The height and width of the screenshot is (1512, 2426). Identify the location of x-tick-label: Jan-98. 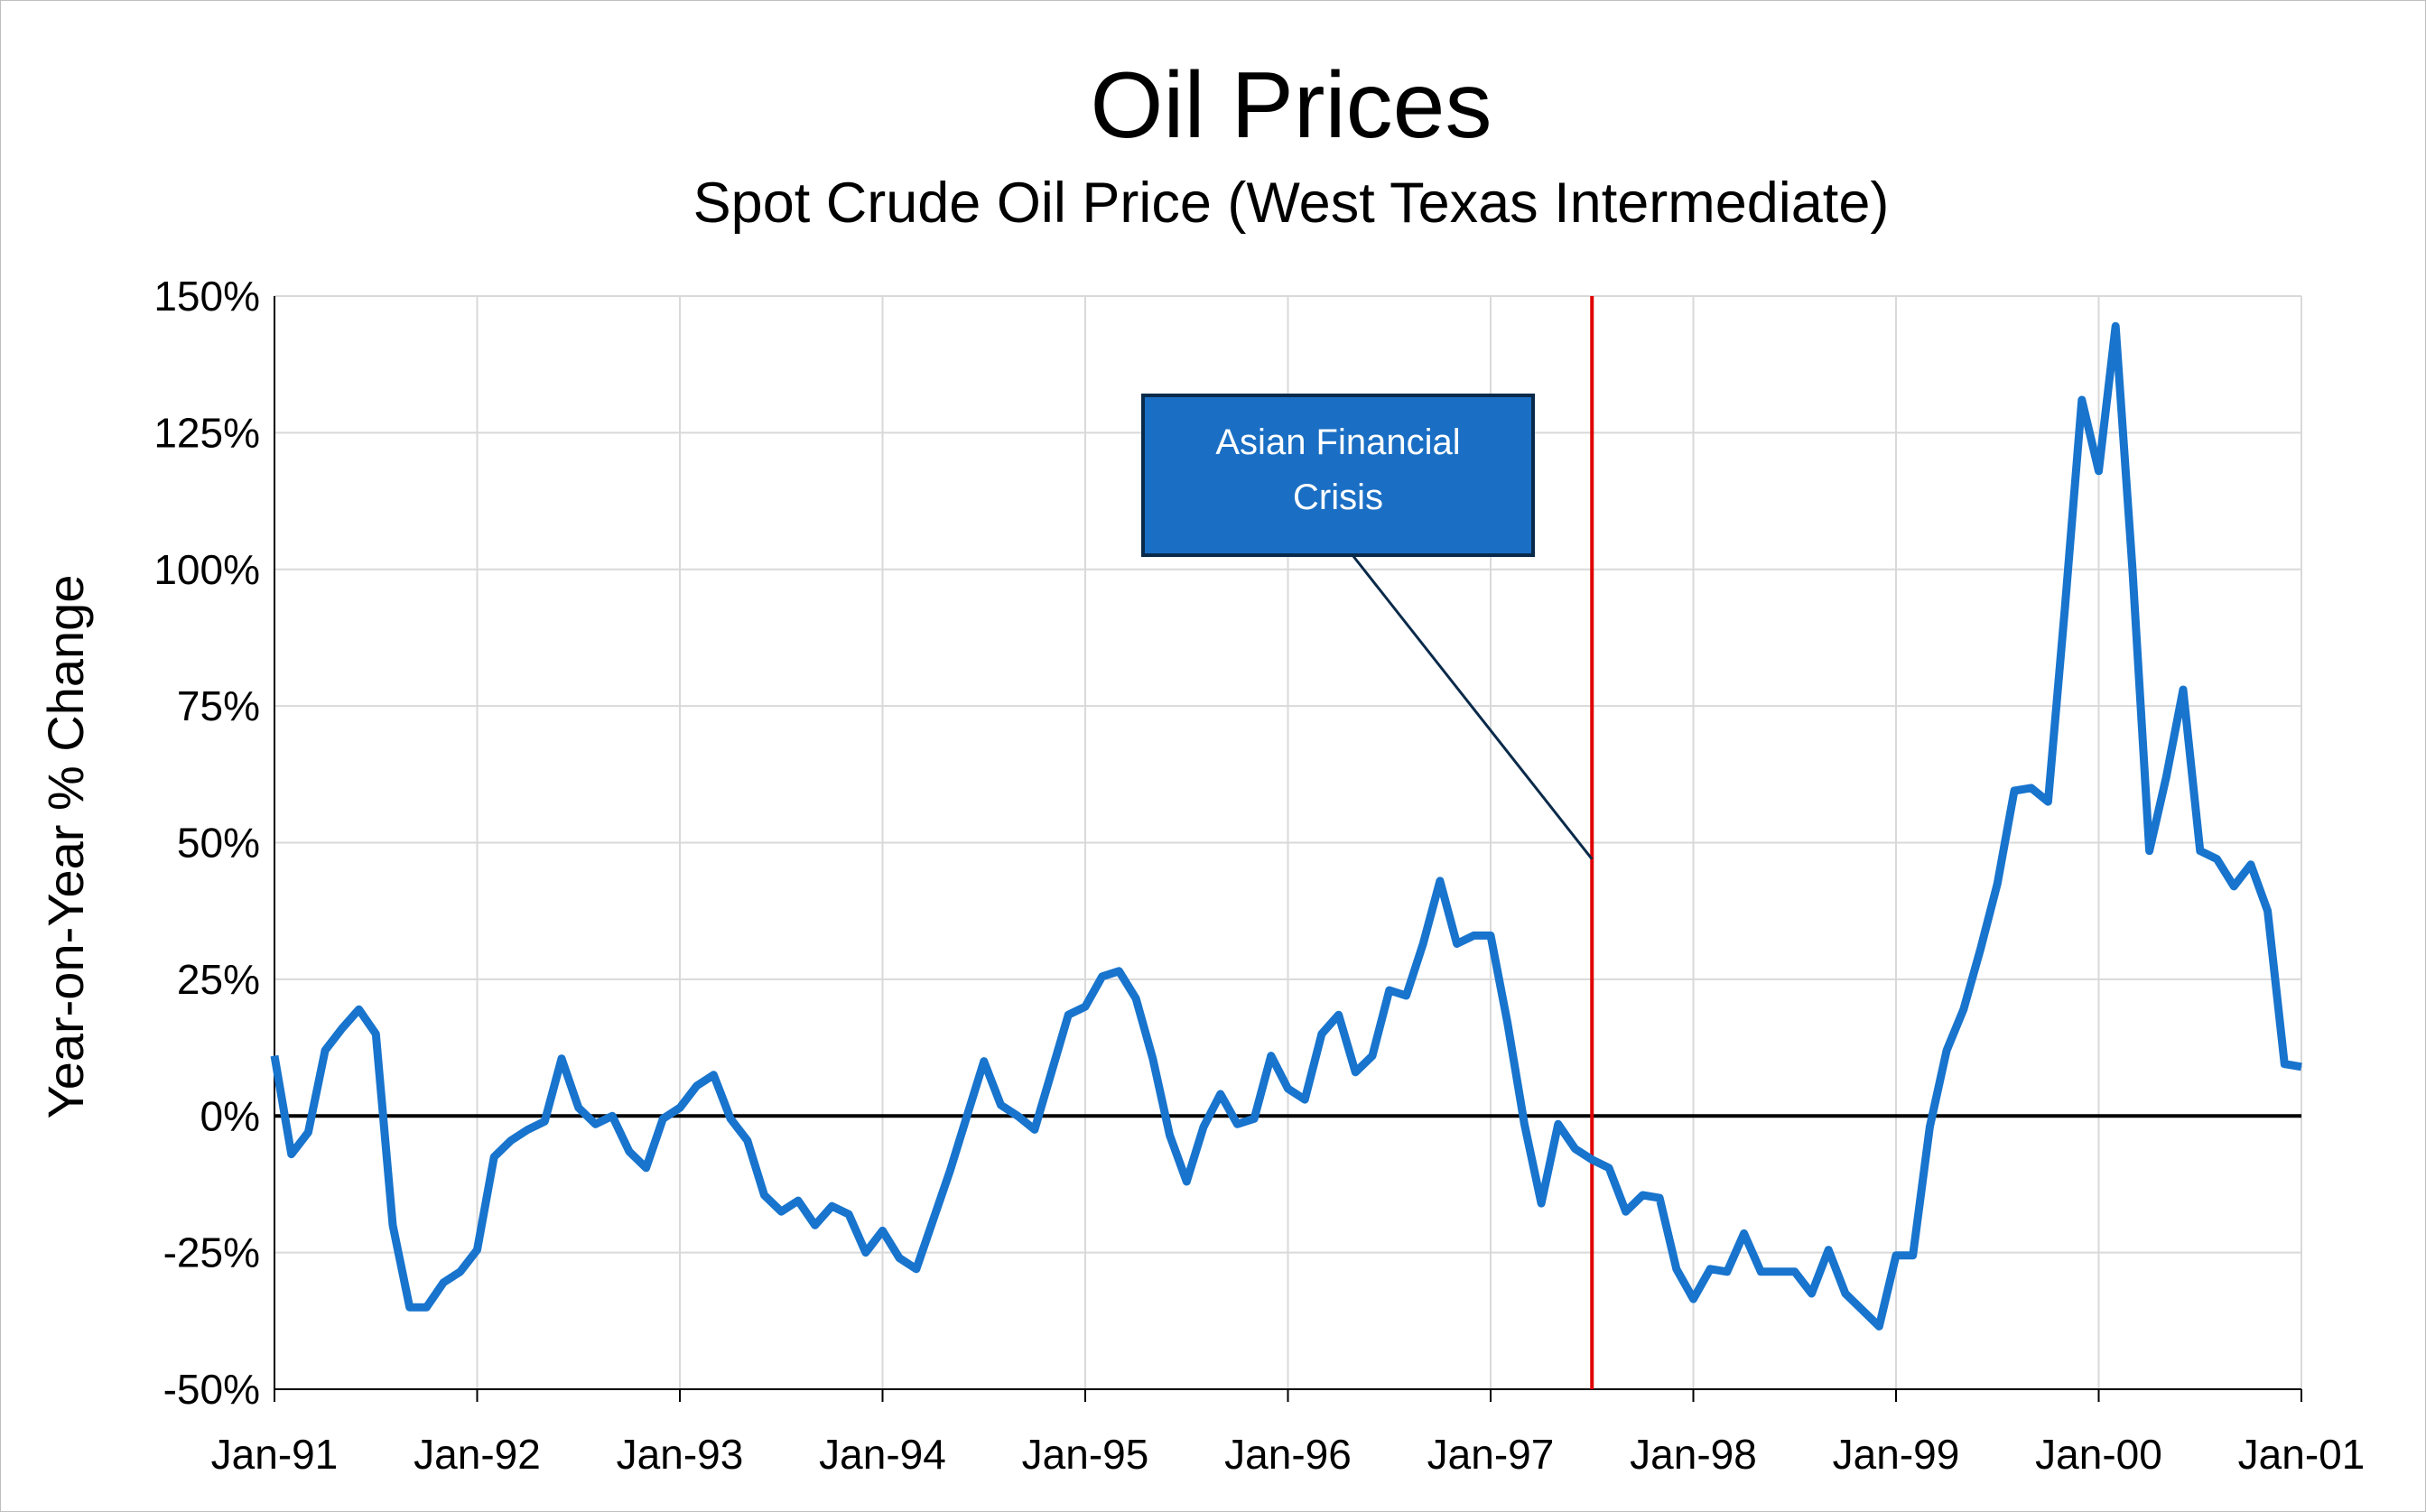
(1693, 1454).